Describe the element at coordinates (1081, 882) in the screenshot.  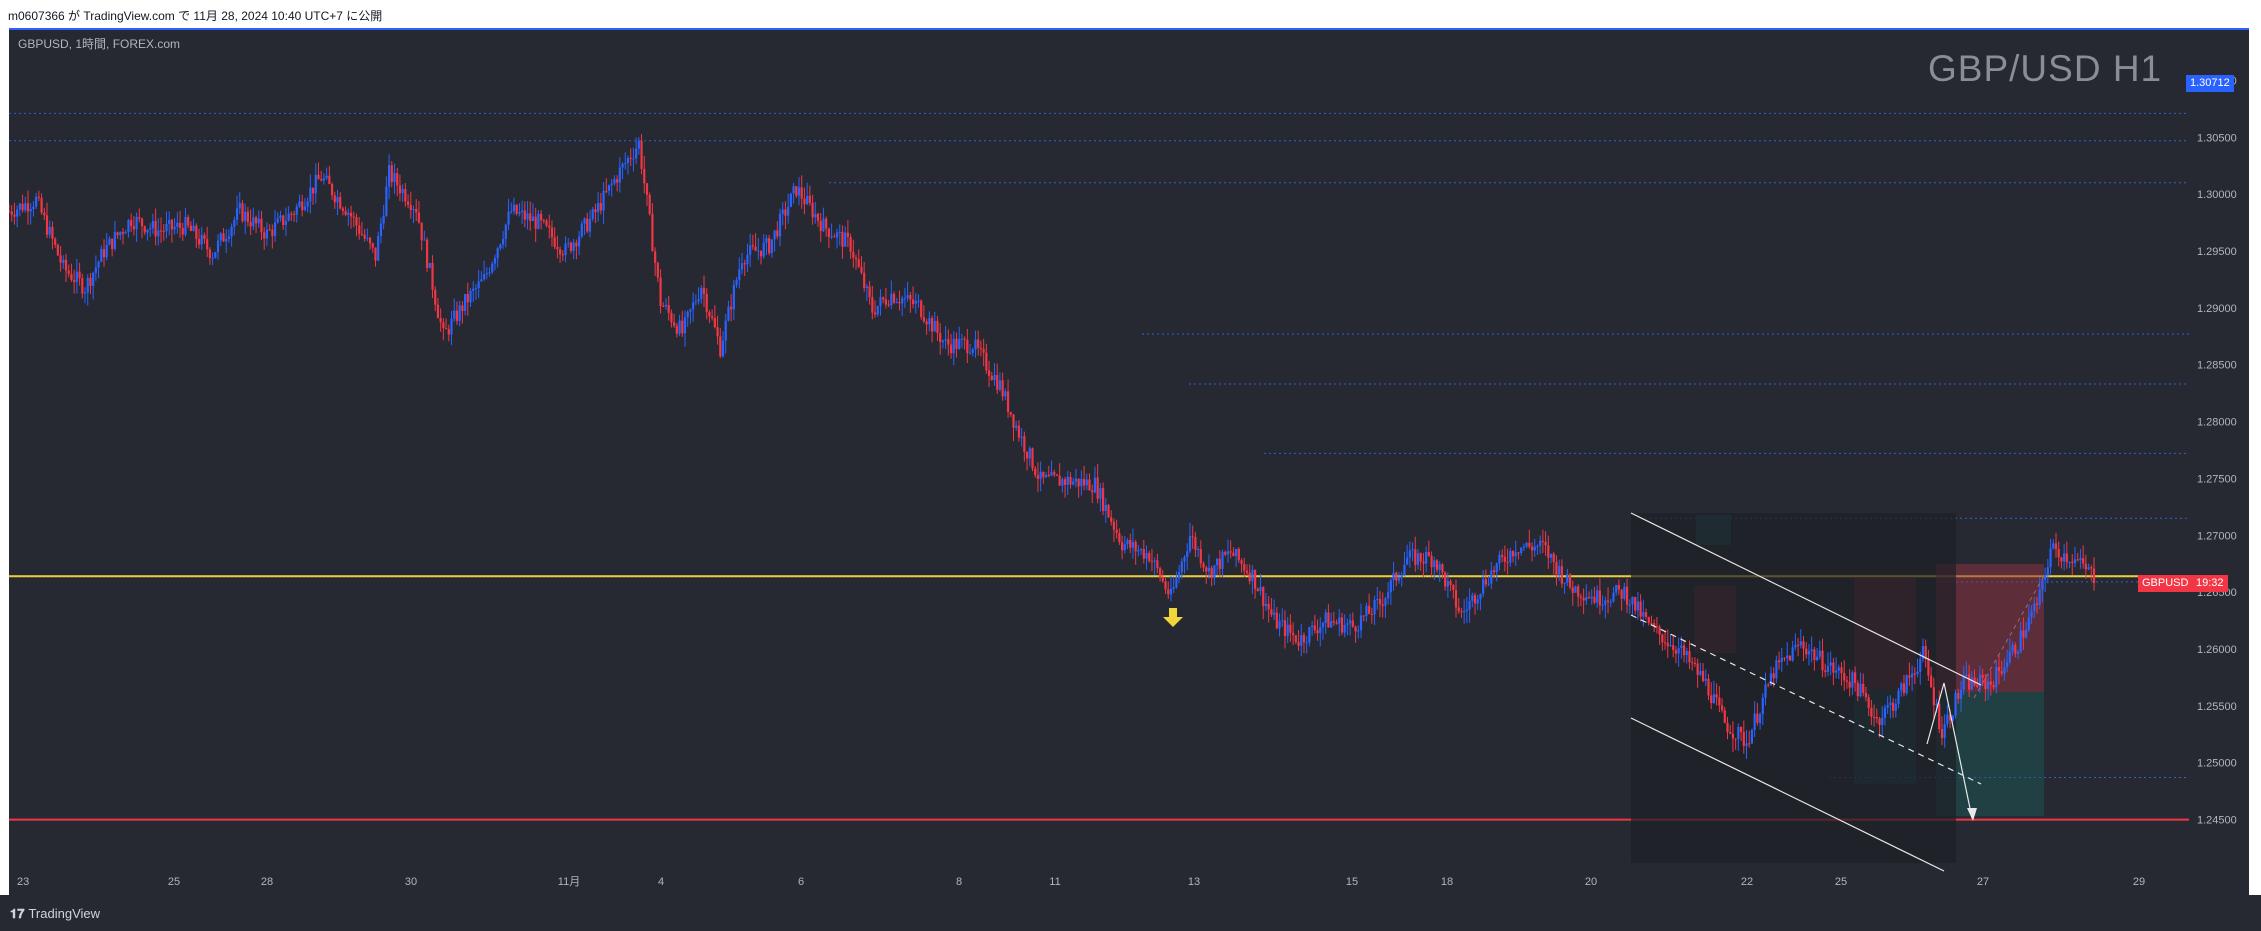
I see `x-axis: 23 25 28 30 11月 4 6 8 11 13 15 18 20 22 25 27 29` at that location.